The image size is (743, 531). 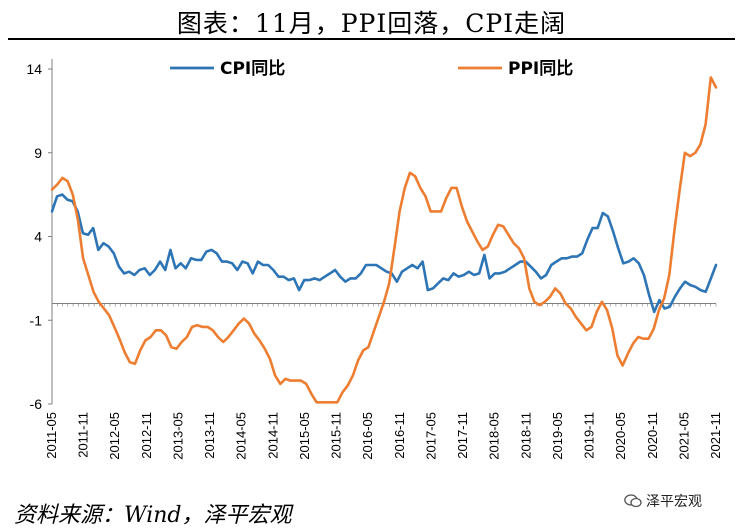 What do you see at coordinates (557, 436) in the screenshot?
I see `x-tick-label: 2019-05` at bounding box center [557, 436].